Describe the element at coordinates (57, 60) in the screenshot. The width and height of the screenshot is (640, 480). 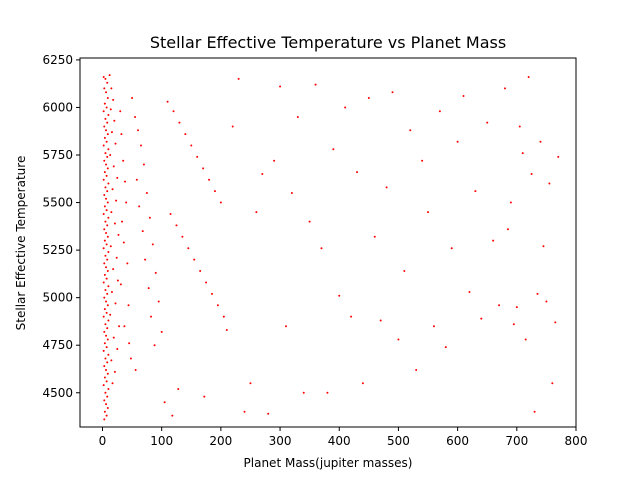
I see `y-tick-label: 6250` at that location.